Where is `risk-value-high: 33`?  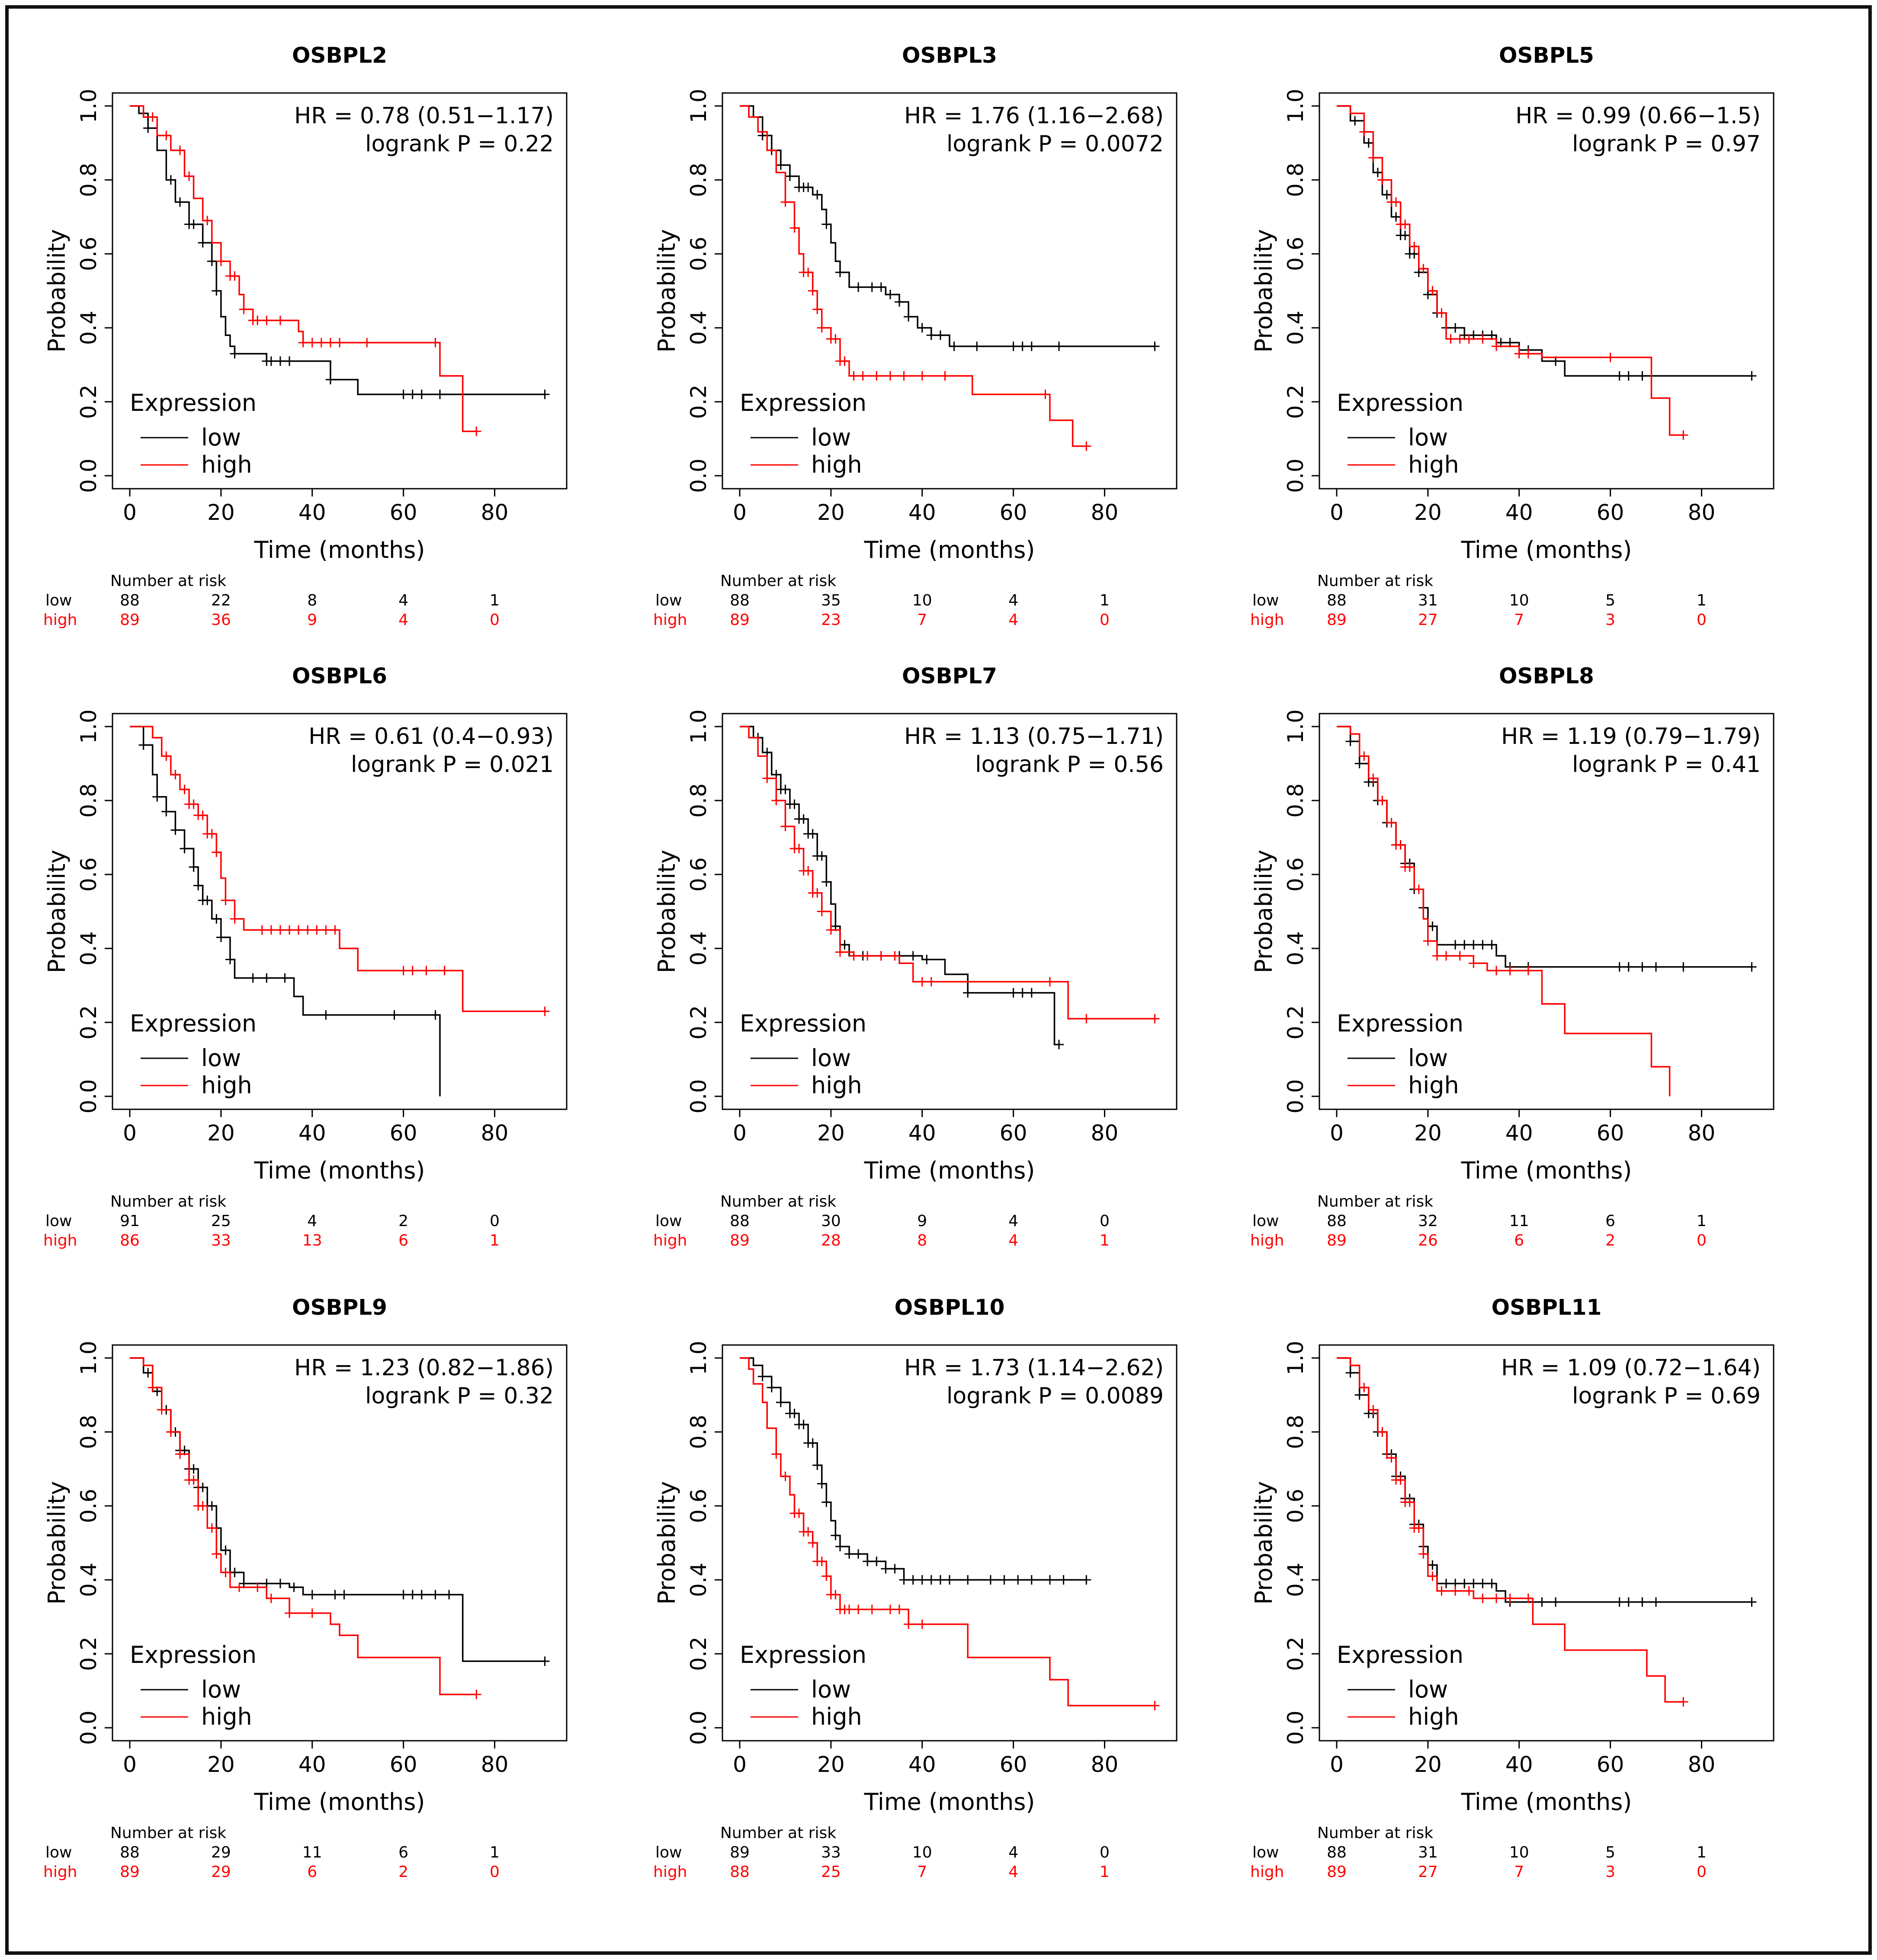 risk-value-high: 33 is located at coordinates (221, 1240).